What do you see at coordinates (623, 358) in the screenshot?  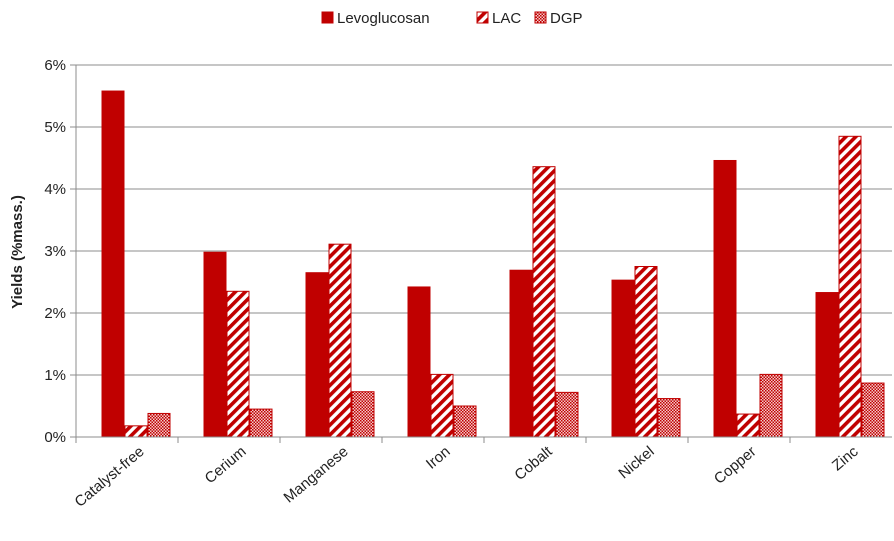 I see `bar-levoglucosan-nickel` at bounding box center [623, 358].